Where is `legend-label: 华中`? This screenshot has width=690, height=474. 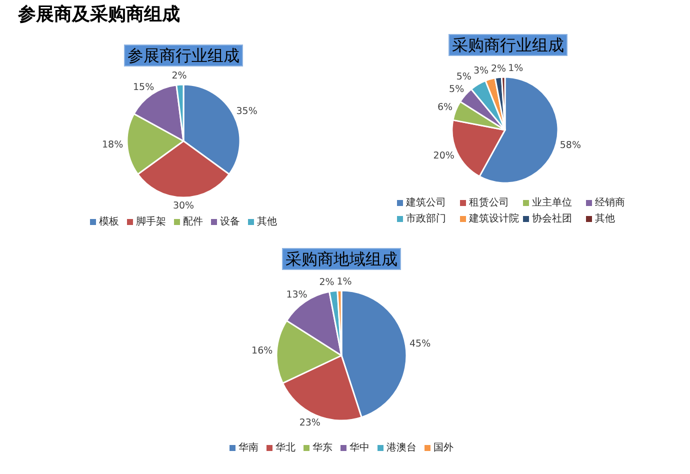
legend-label: 华中 is located at coordinates (360, 448).